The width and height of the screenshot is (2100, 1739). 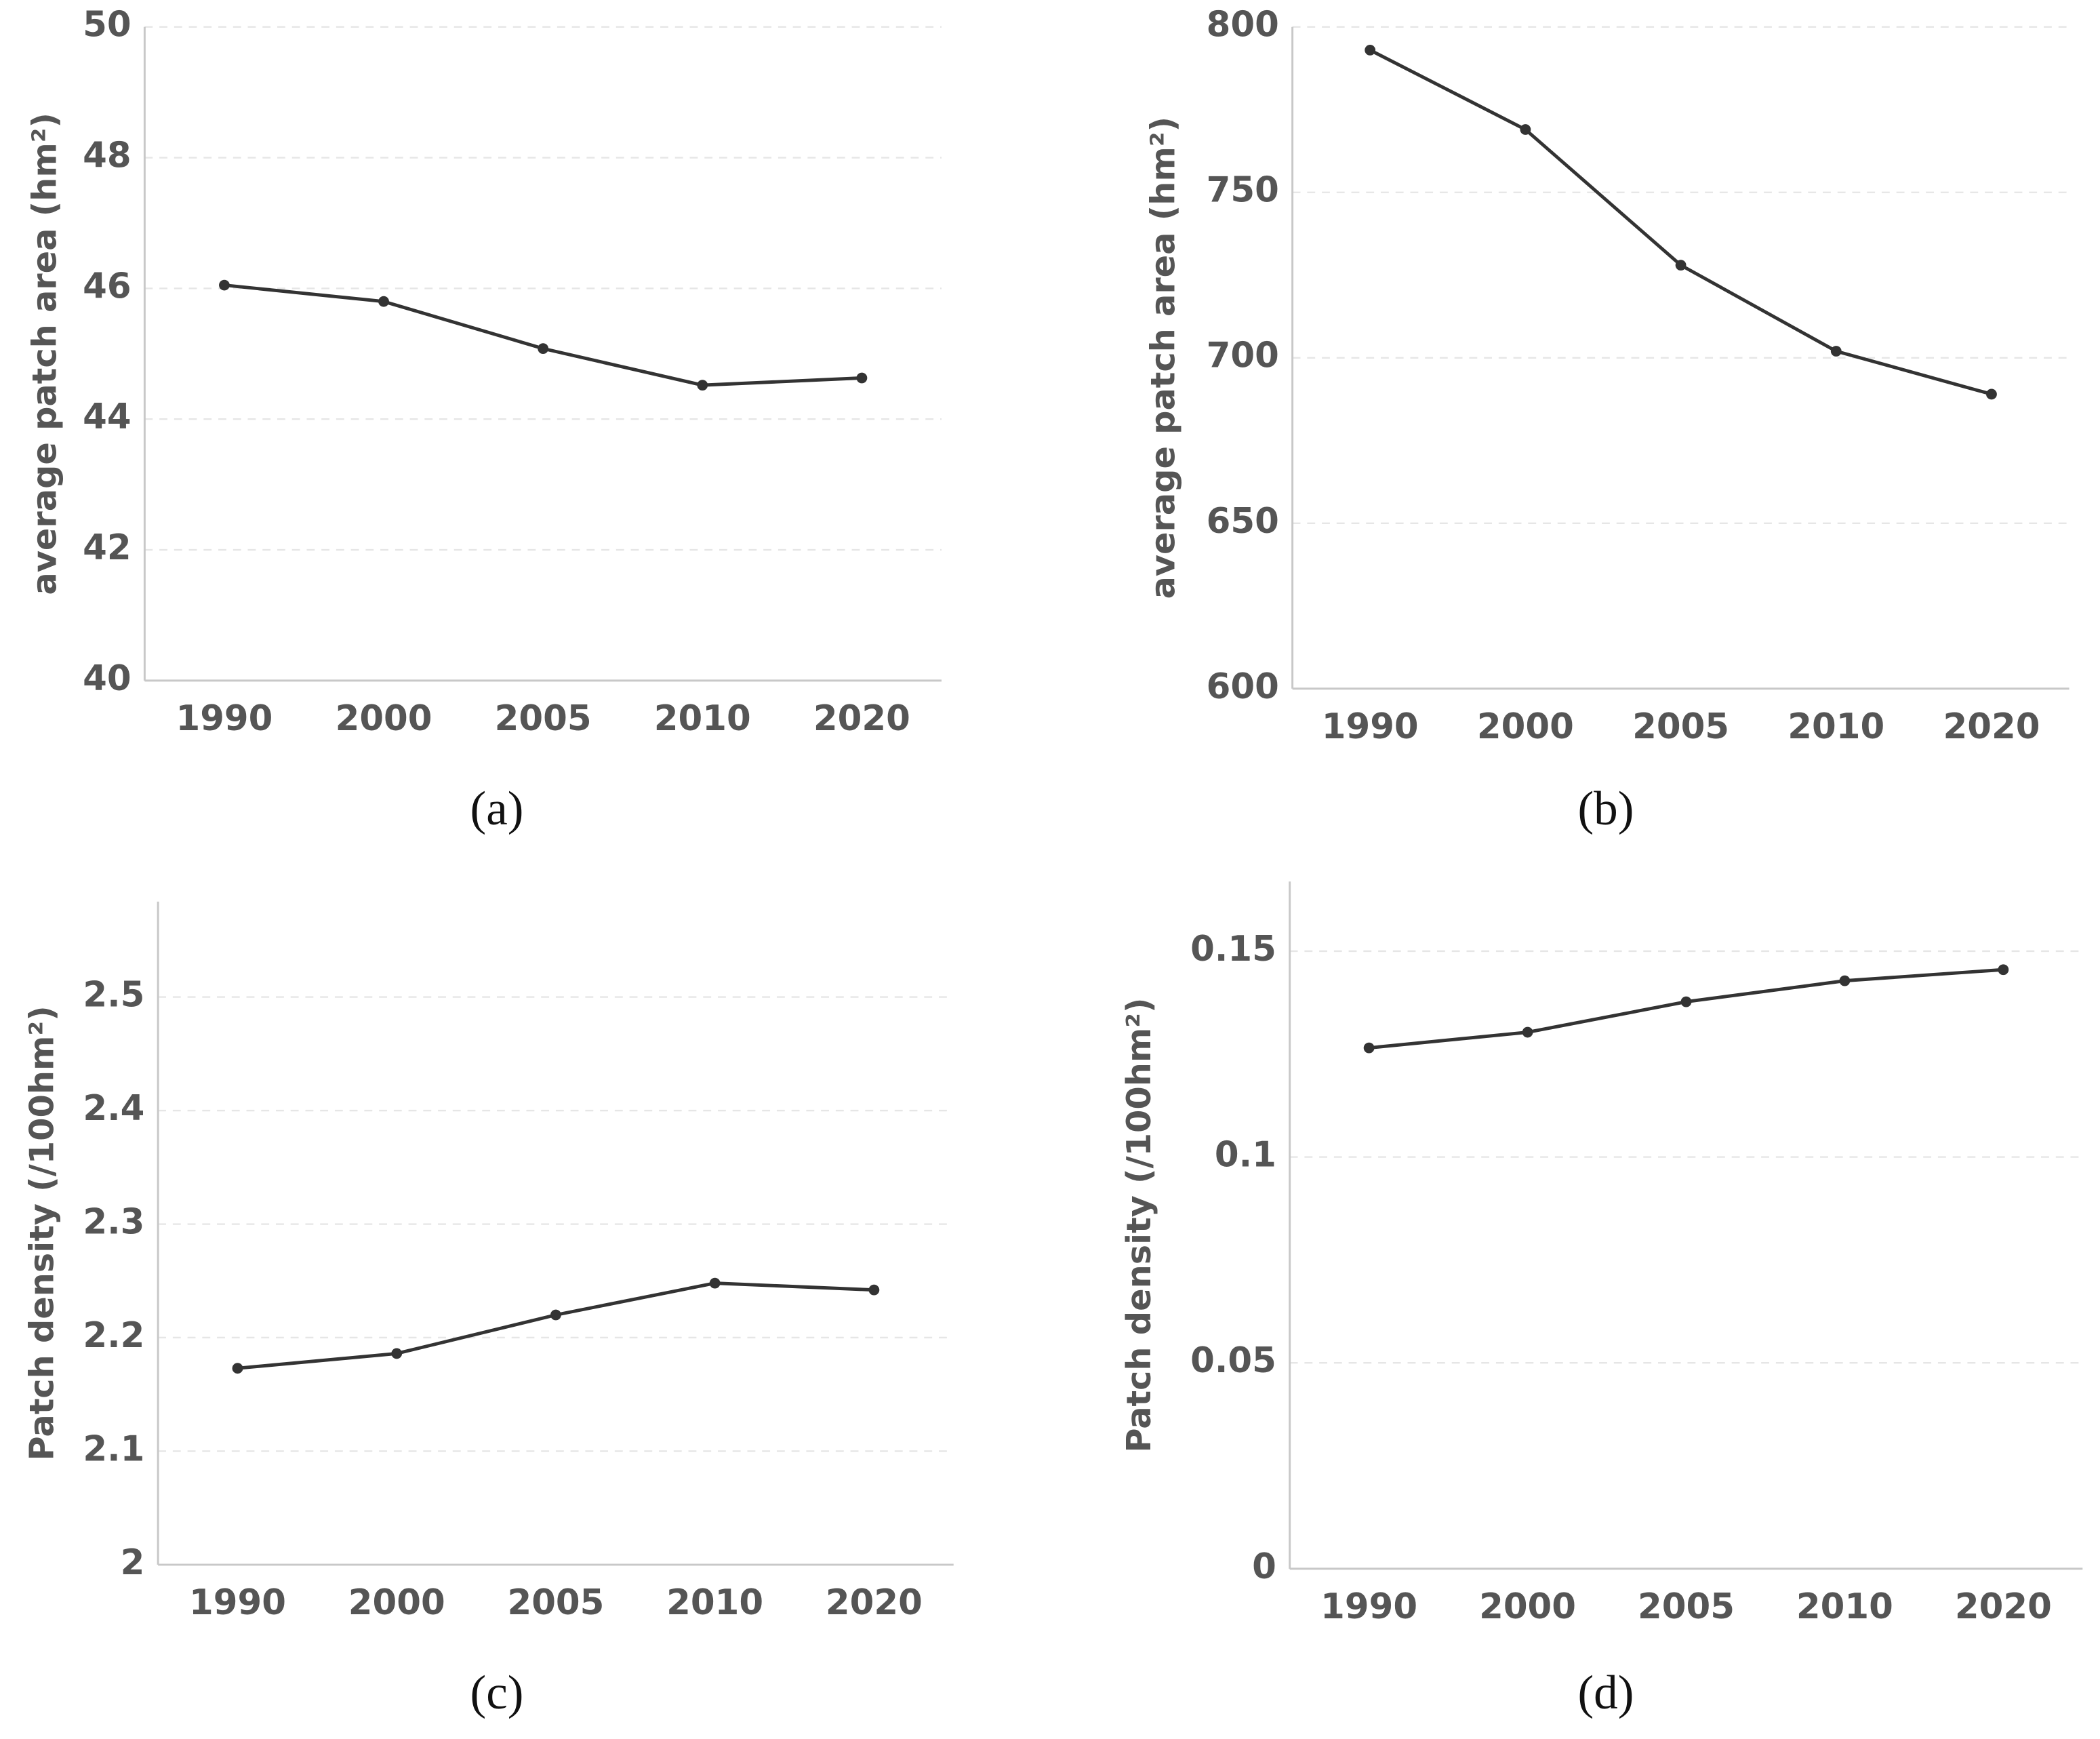 What do you see at coordinates (1243, 686) in the screenshot?
I see `y-tick-label: 600` at bounding box center [1243, 686].